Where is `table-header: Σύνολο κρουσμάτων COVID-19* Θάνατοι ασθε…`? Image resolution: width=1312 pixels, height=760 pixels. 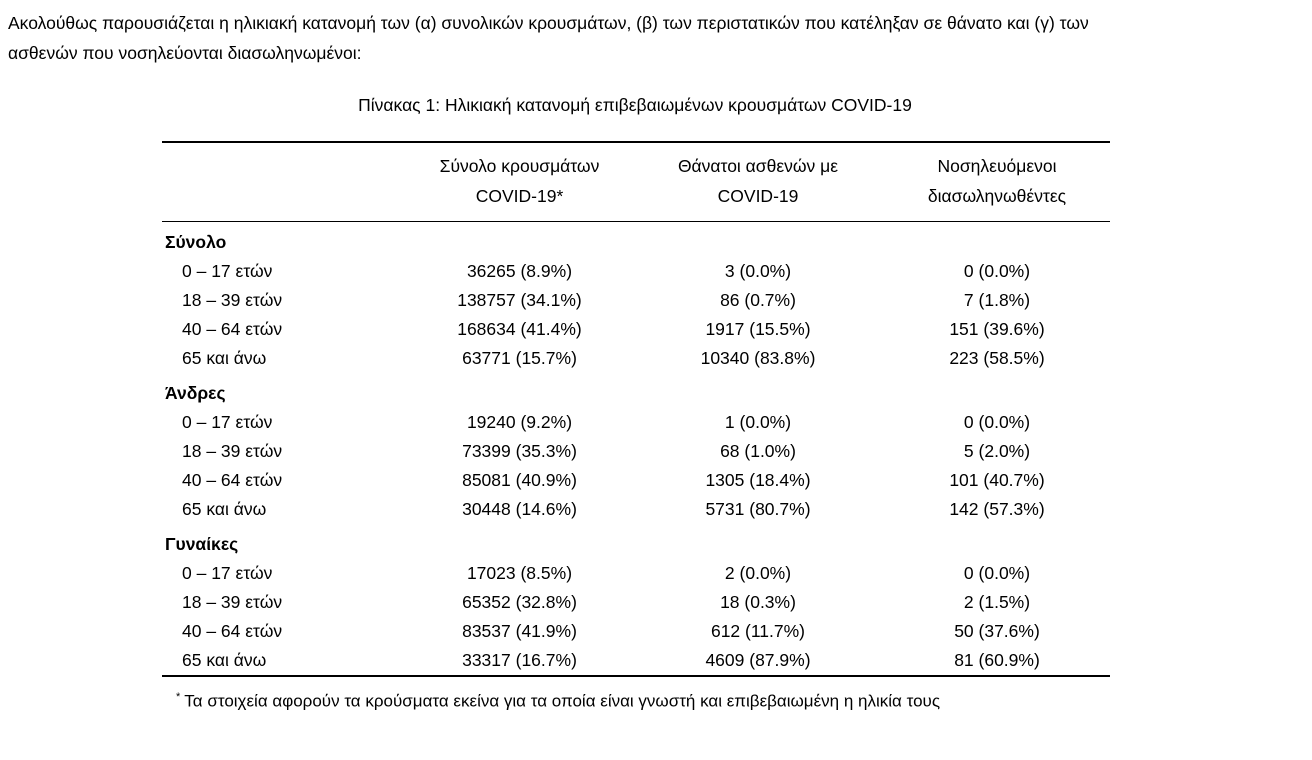
table-header: Σύνολο κρουσμάτων COVID-19* Θάνατοι ασθε… is located at coordinates (636, 182).